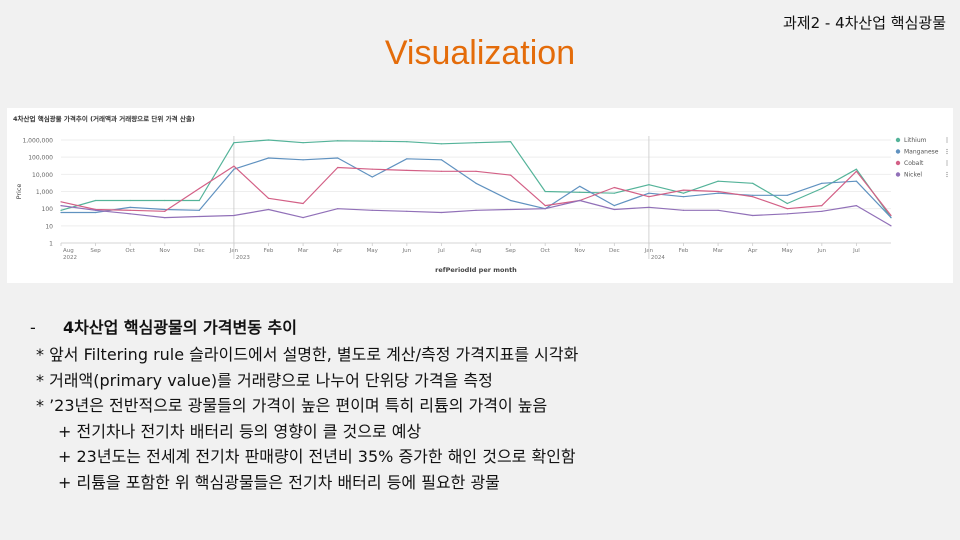  I want to click on y-tick-label: 100, so click(48, 209).